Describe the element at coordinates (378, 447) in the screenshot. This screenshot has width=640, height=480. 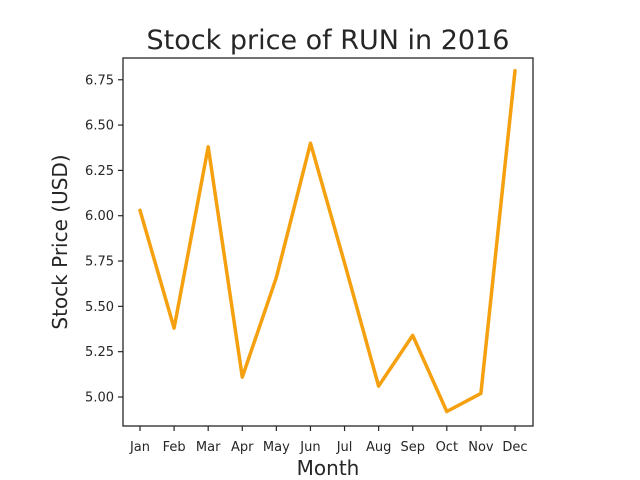
I see `x-tick-label: Aug` at that location.